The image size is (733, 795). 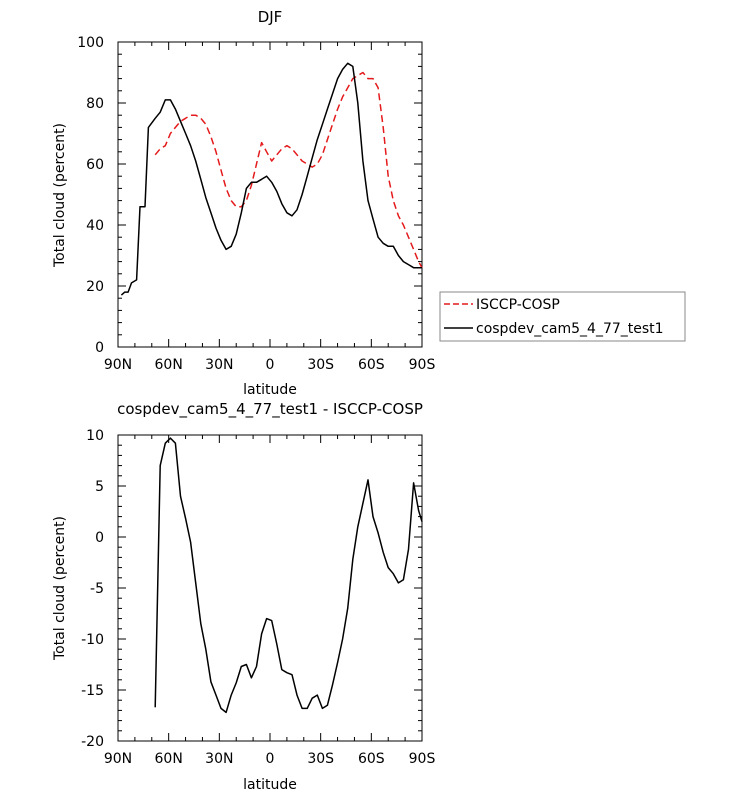 I want to click on top-title: DJF, so click(x=270, y=17).